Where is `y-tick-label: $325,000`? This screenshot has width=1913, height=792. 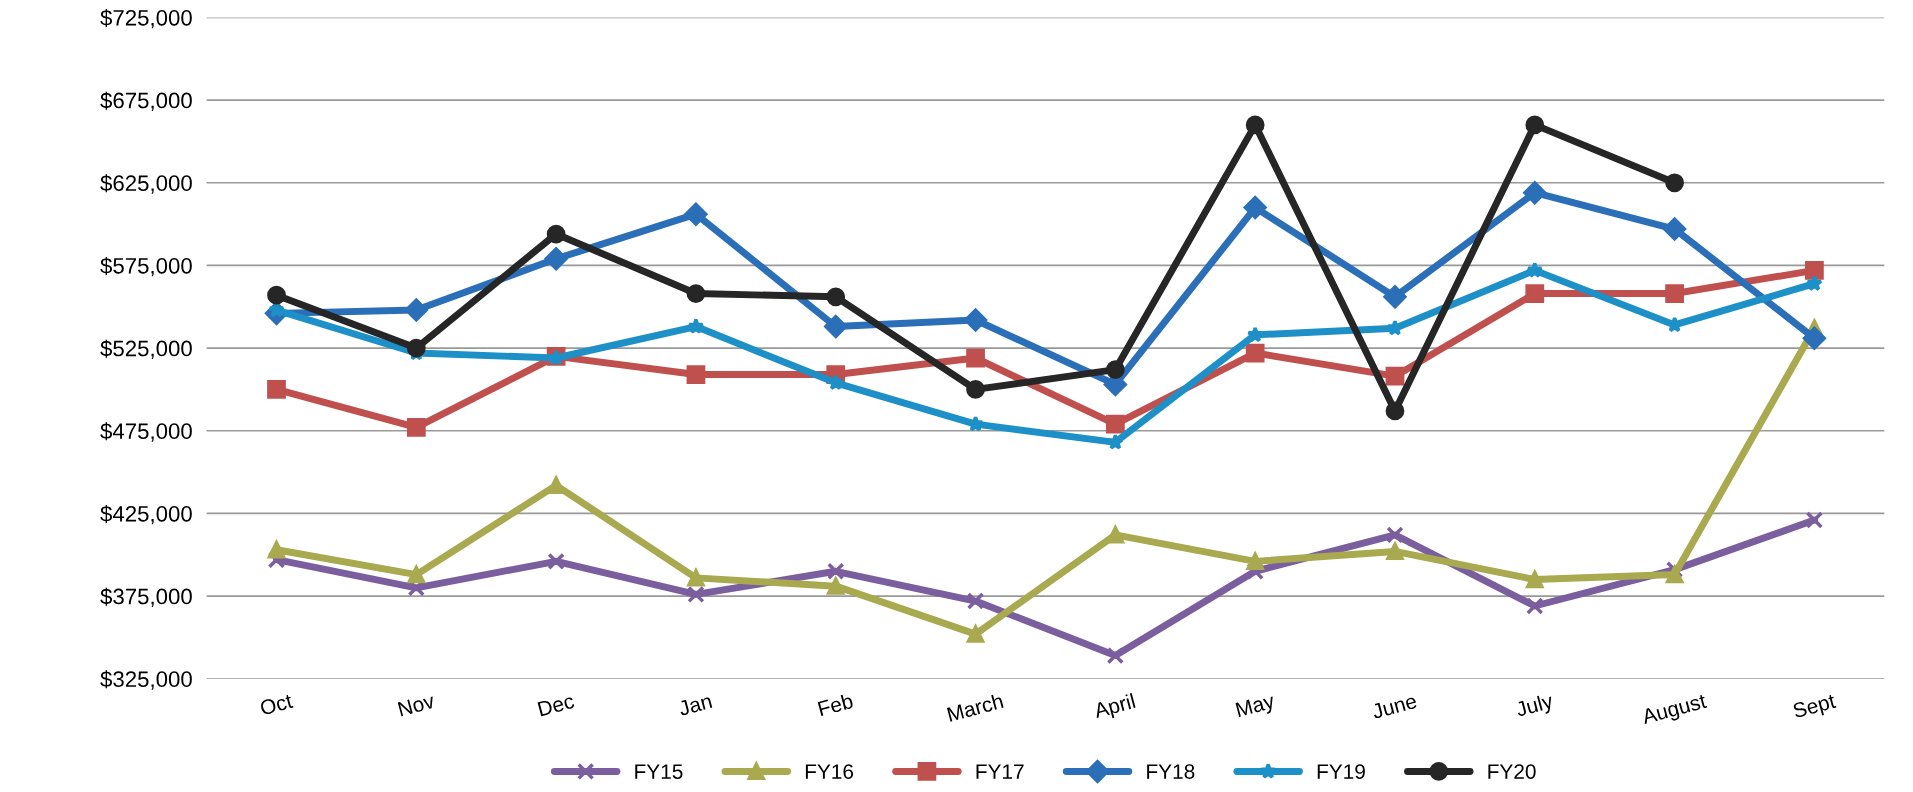
y-tick-label: $325,000 is located at coordinates (146, 680).